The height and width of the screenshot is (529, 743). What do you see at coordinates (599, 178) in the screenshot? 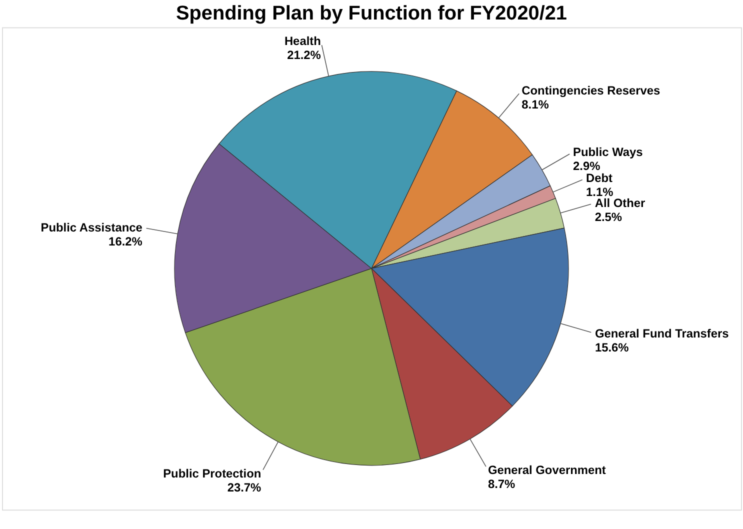
I see `slice-label: Debt` at bounding box center [599, 178].